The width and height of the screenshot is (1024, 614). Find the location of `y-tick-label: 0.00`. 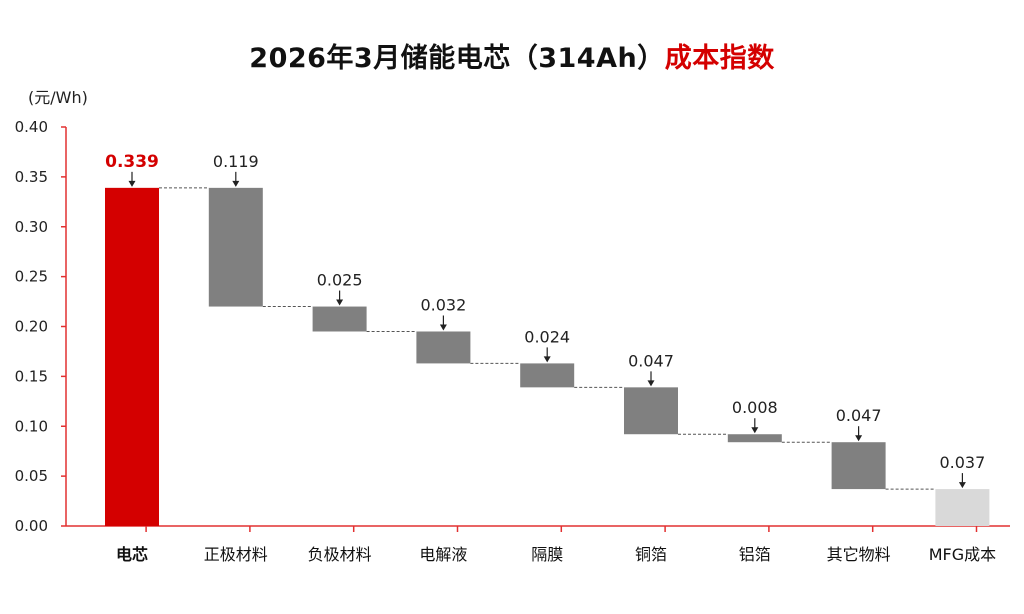

y-tick-label: 0.00 is located at coordinates (31, 526).